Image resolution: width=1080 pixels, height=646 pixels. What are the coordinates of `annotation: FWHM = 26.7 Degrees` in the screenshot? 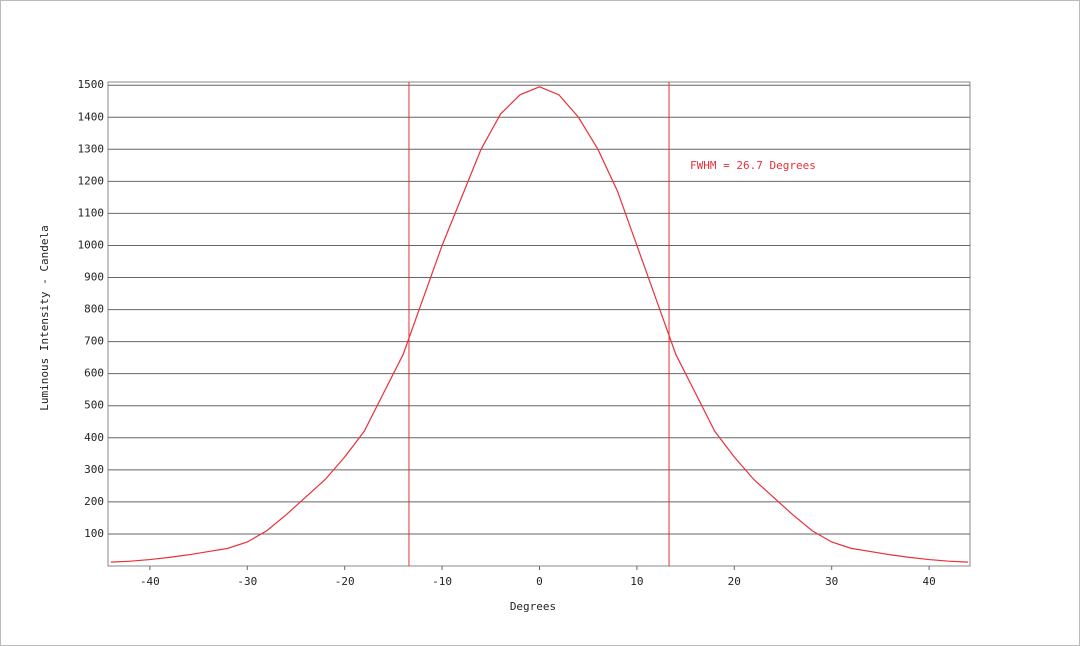 It's located at (753, 165).